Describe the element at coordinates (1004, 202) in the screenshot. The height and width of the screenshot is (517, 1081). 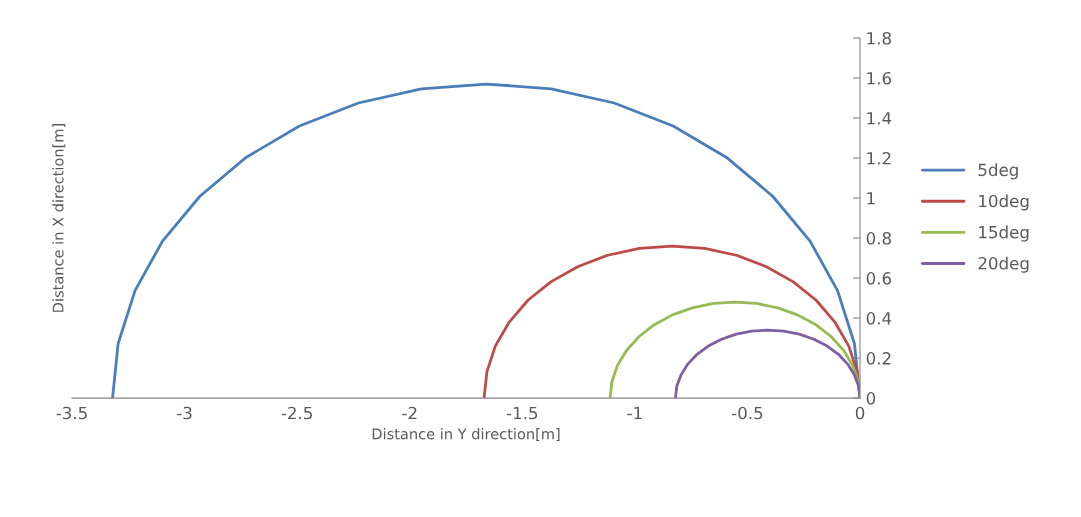
I see `legend-label: 10deg` at that location.